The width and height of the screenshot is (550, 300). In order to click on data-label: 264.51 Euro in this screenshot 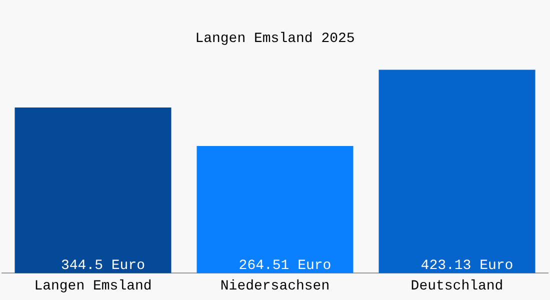, I will do `click(285, 266)`.